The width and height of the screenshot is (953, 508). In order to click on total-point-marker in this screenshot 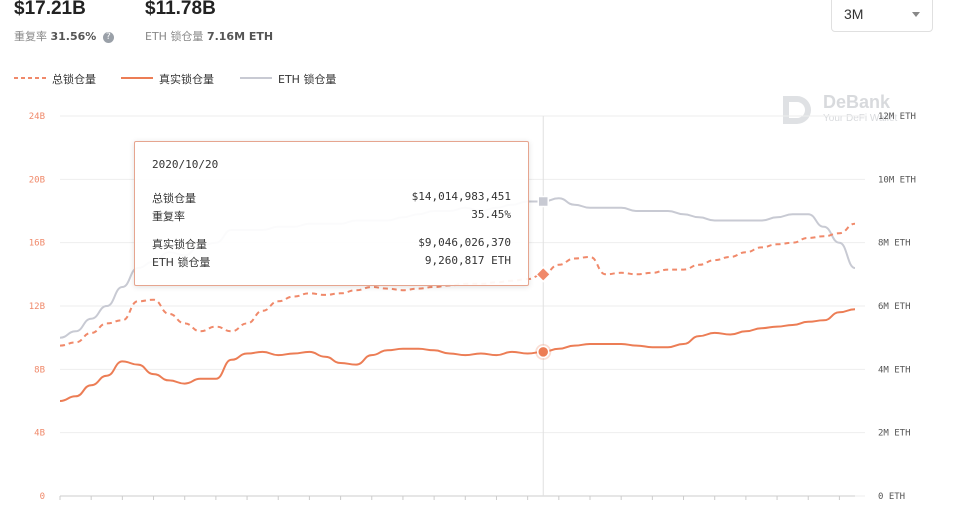, I will do `click(543, 274)`.